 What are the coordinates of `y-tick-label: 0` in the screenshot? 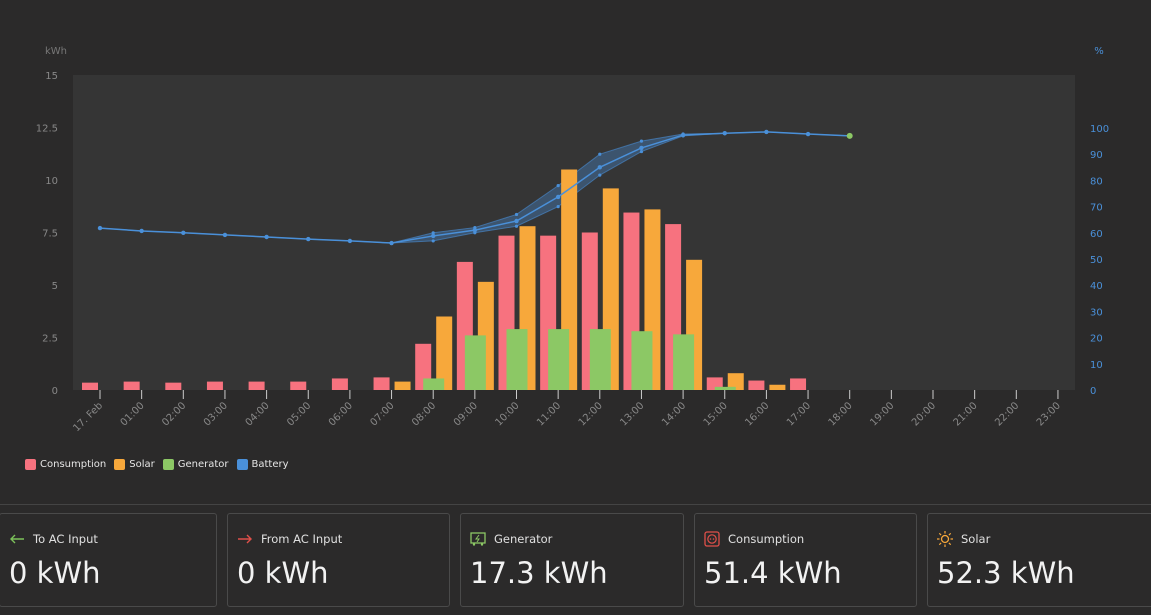 It's located at (55, 391).